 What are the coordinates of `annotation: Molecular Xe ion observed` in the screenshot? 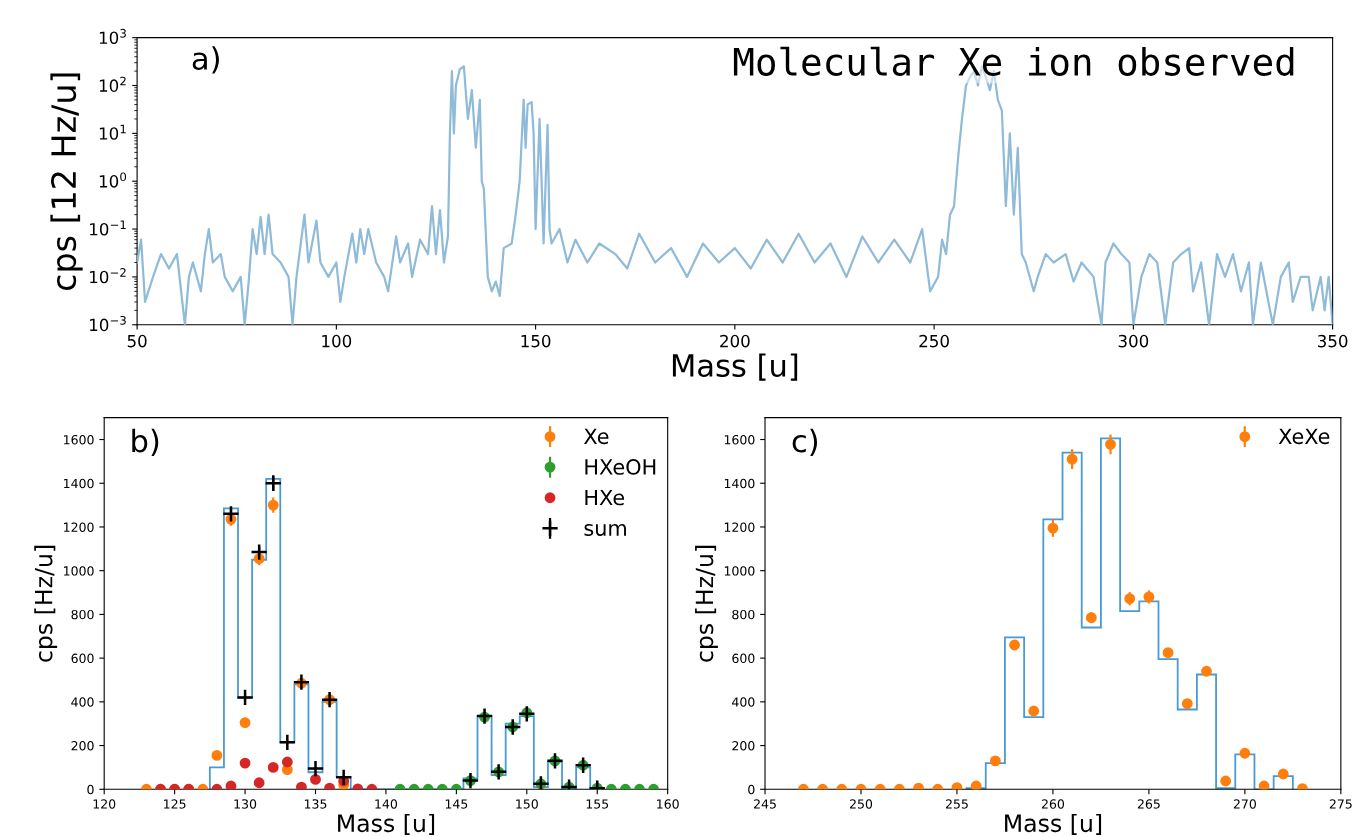 It's located at (1013, 61).